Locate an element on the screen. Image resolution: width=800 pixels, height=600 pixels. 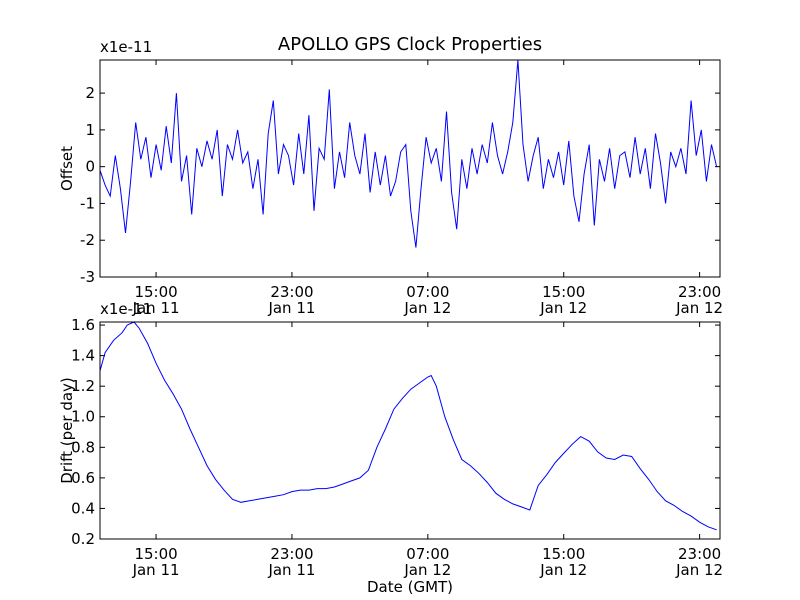
y-tick-label: 0.2 is located at coordinates (83, 539).